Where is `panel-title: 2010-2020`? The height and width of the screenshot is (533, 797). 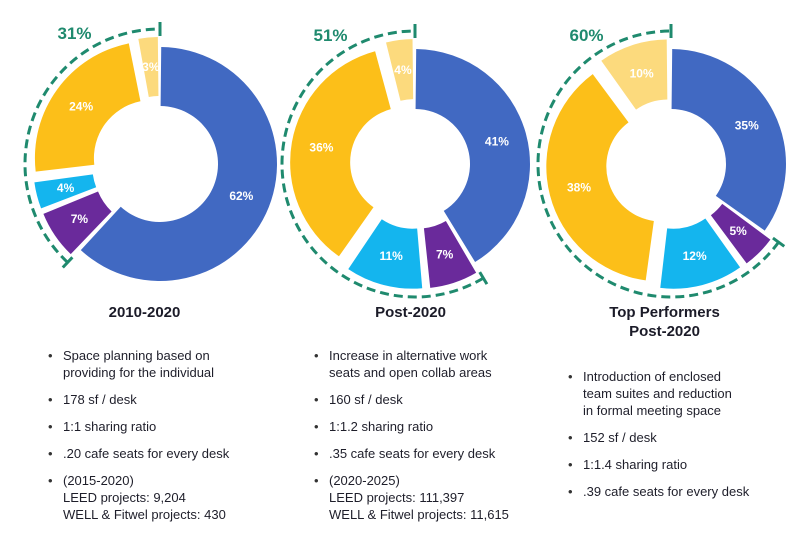 panel-title: 2010-2020 is located at coordinates (144, 312).